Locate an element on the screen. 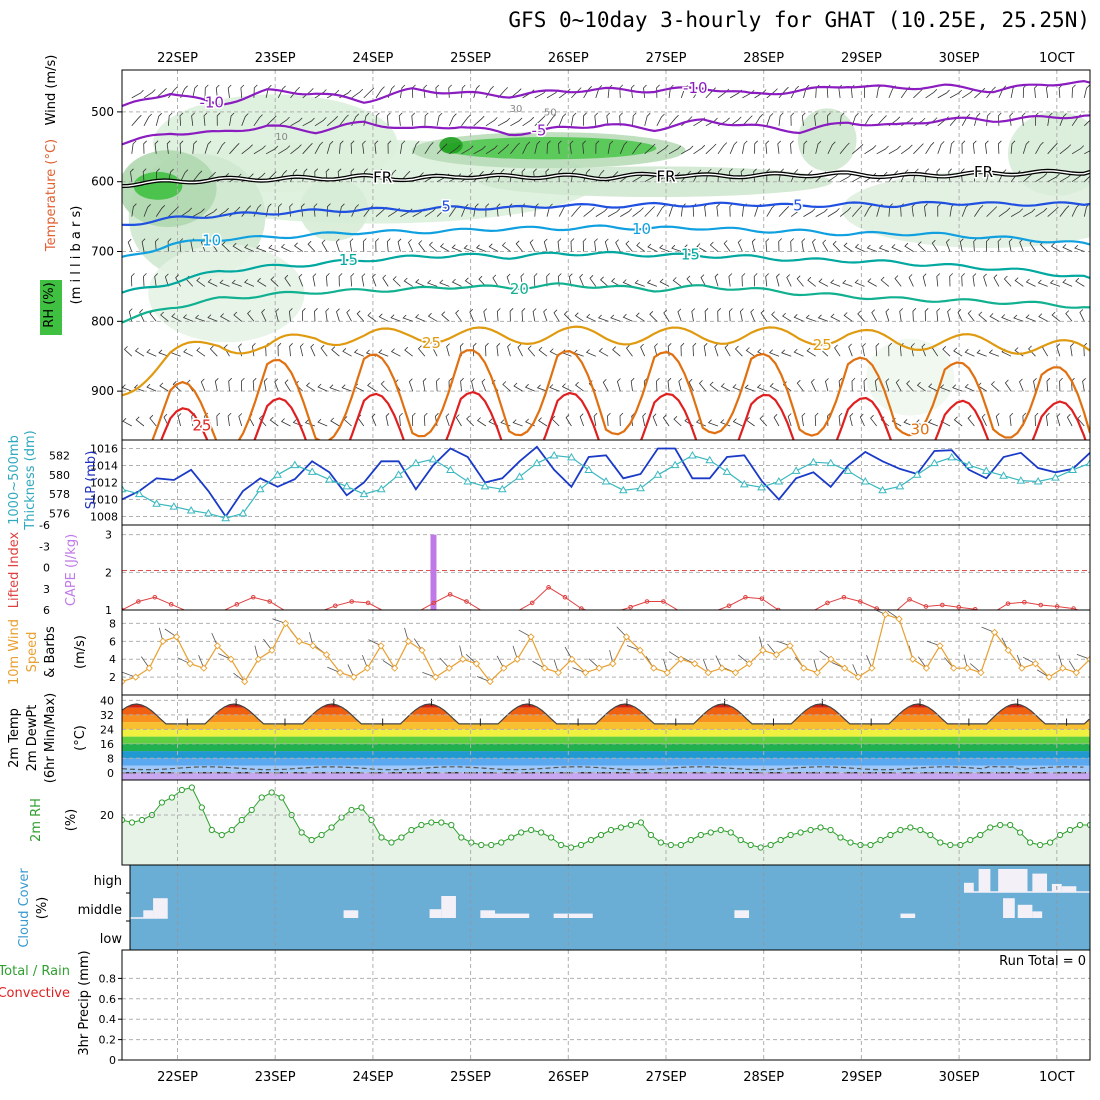 The height and width of the screenshot is (1100, 1100). isotherm-label: -10 is located at coordinates (211, 103).